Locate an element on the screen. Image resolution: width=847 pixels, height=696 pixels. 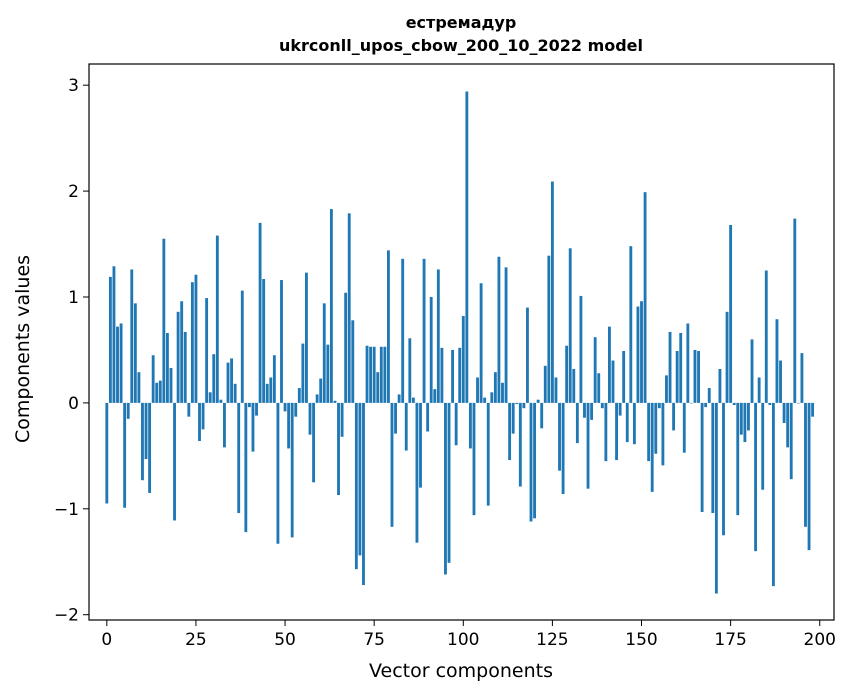
x-tick-label: 25 is located at coordinates (196, 640).